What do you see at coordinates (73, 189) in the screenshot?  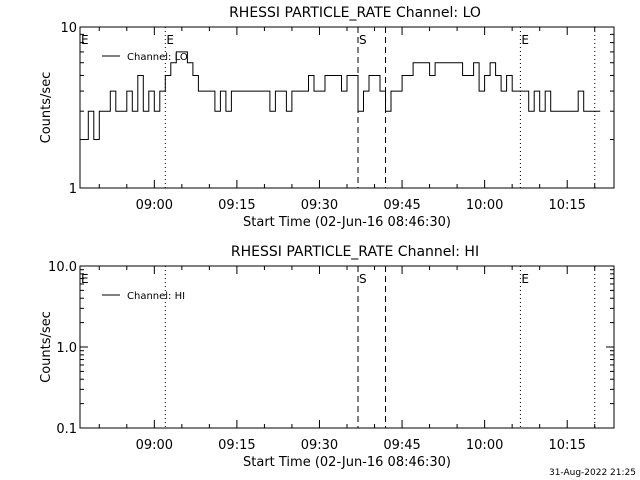 I see `y-tick-label: 1` at bounding box center [73, 189].